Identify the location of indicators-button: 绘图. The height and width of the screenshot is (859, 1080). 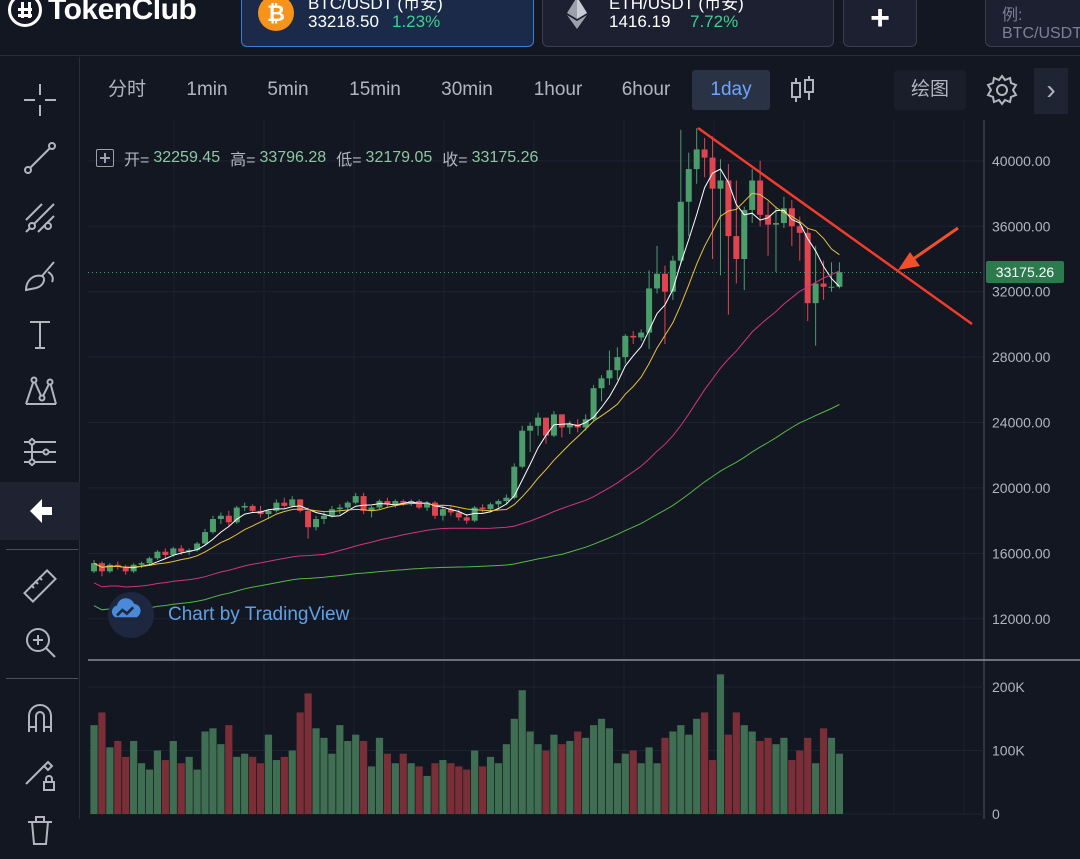
(930, 90).